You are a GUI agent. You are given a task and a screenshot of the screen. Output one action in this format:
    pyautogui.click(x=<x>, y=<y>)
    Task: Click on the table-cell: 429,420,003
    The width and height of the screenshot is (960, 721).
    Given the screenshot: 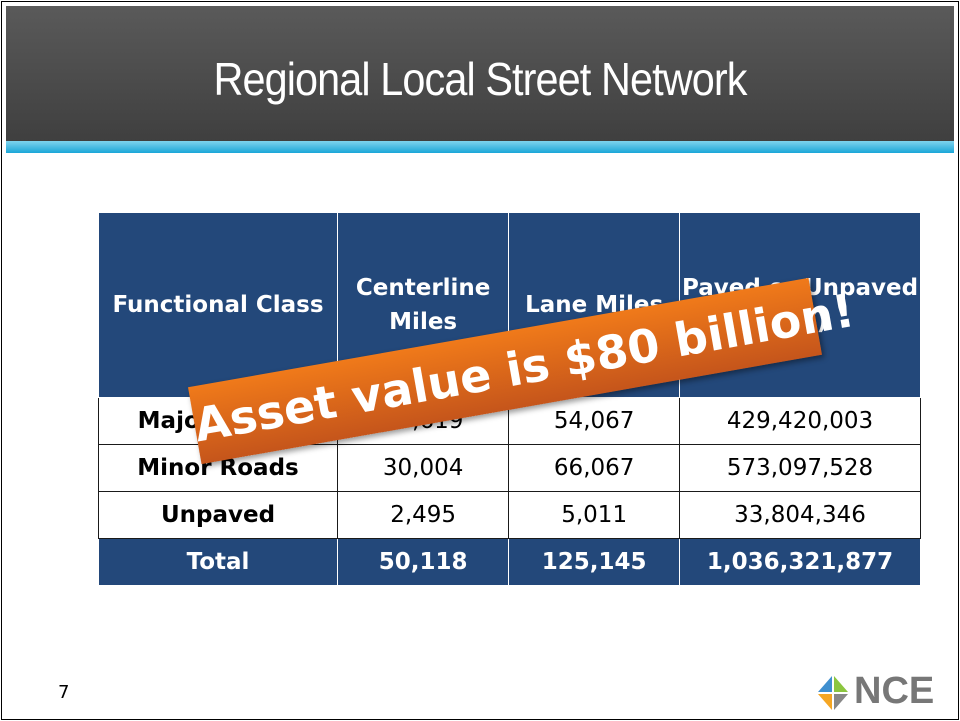 What is the action you would take?
    pyautogui.click(x=800, y=421)
    